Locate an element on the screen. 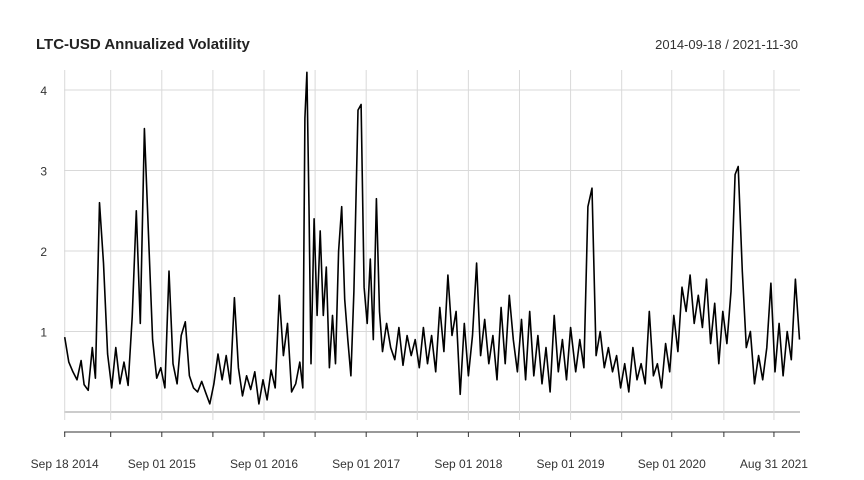  x-tick-label: Sep 01 2017 is located at coordinates (366, 464).